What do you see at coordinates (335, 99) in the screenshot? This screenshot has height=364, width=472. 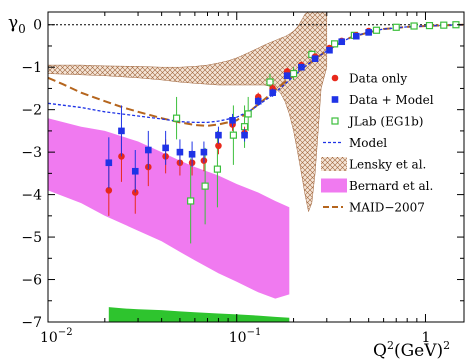 I see `legend-marker-data-model` at bounding box center [335, 99].